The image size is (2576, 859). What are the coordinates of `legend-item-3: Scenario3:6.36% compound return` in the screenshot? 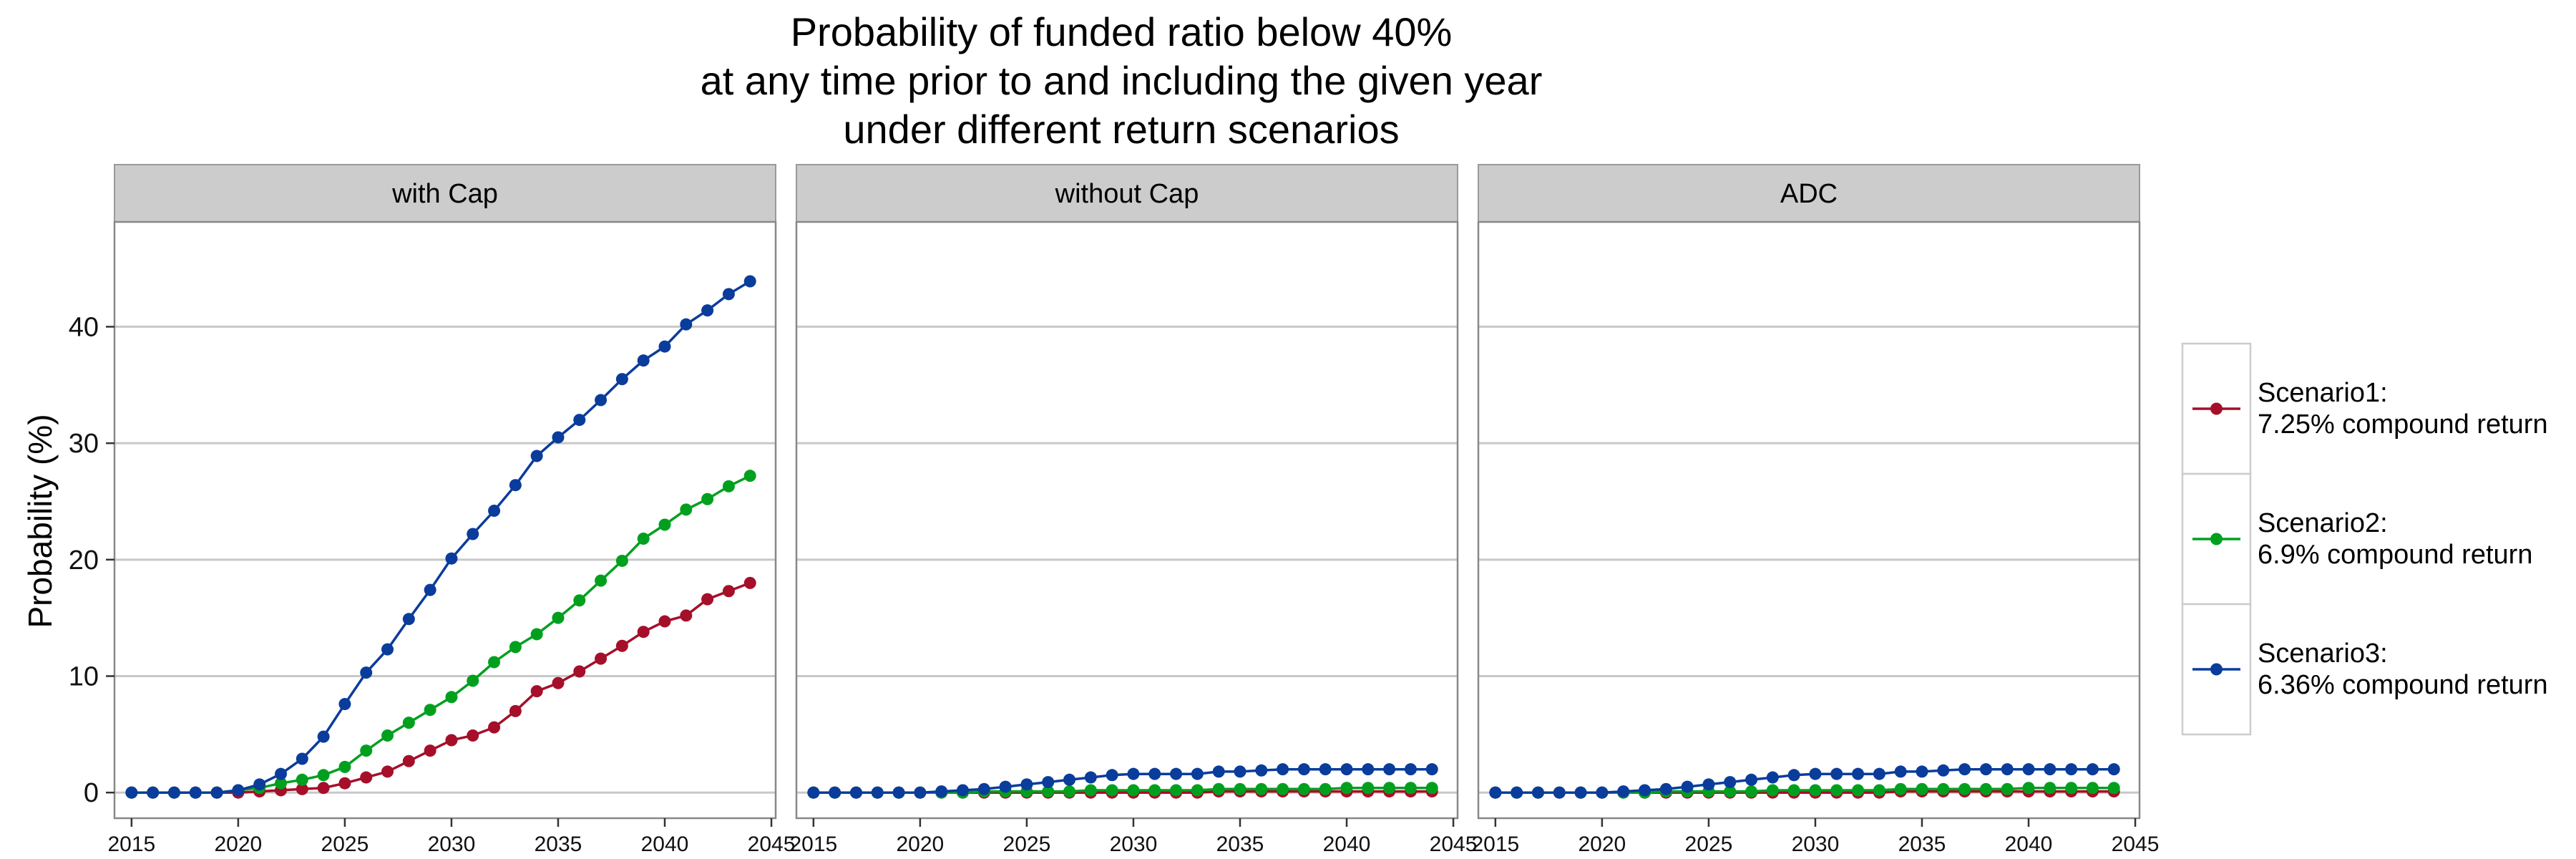 It's located at (2364, 669).